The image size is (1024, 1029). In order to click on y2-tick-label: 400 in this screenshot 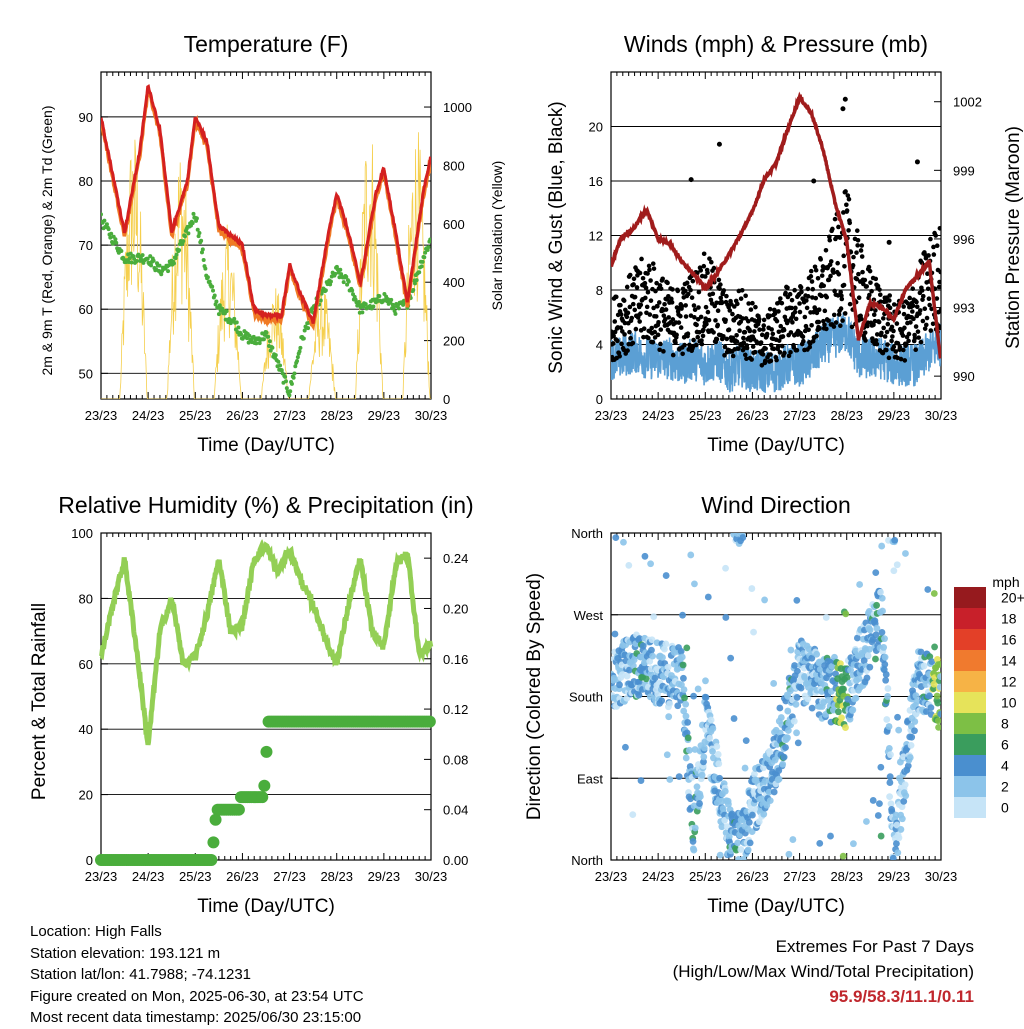, I will do `click(454, 282)`.